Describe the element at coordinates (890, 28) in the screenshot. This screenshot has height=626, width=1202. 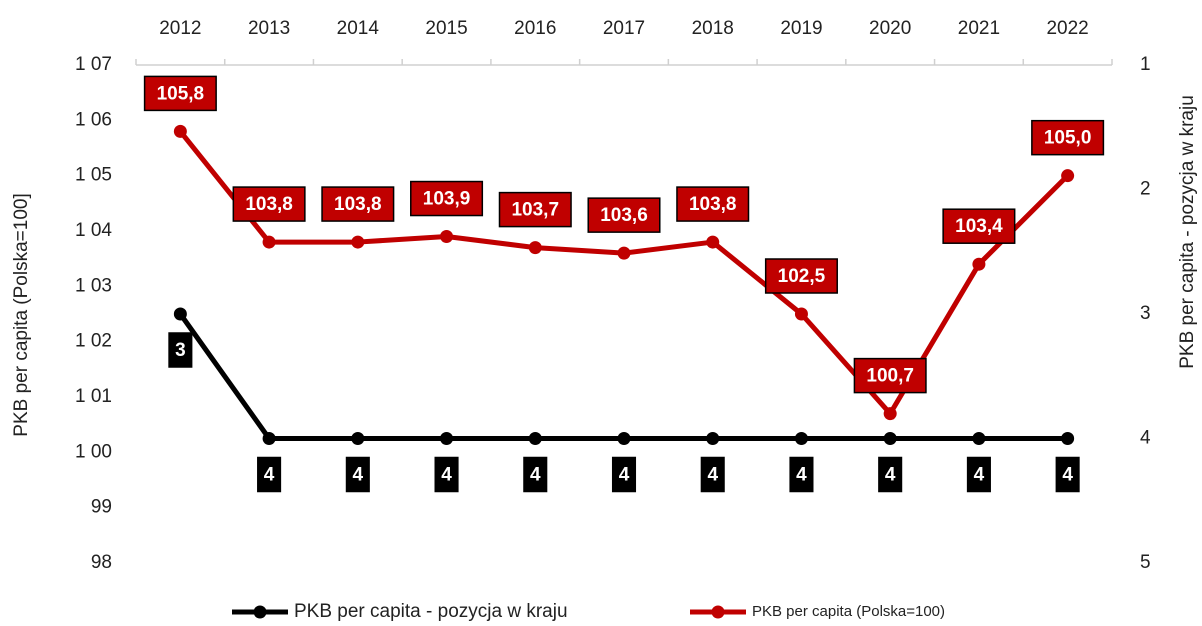
I see `x-tick-label: 2020` at that location.